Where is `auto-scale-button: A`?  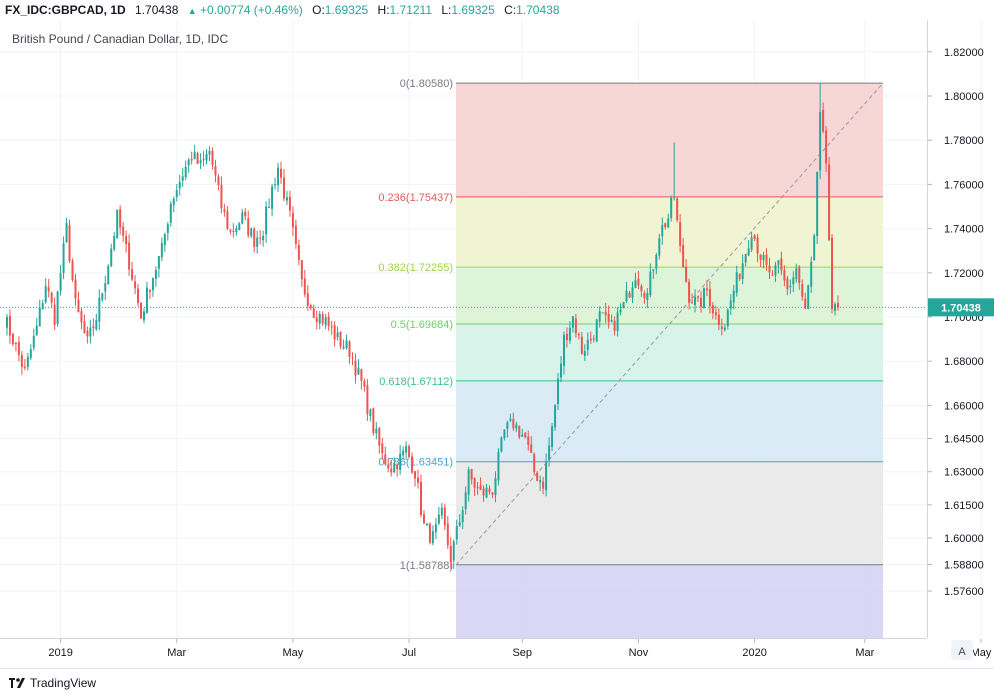
auto-scale-button: A is located at coordinates (962, 650).